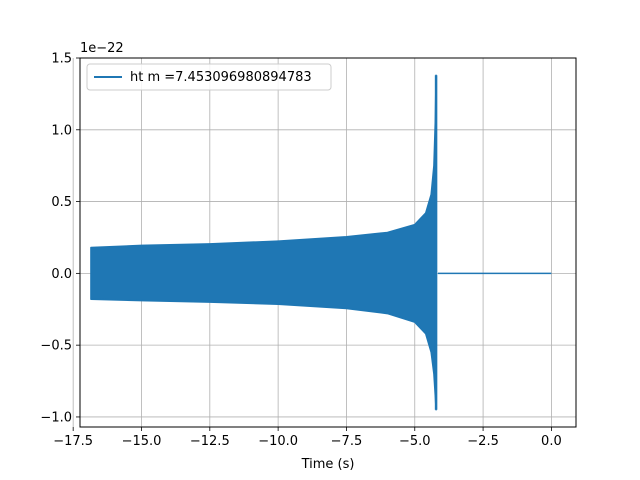 The image size is (640, 480). I want to click on y-tick-label: −0.5, so click(56, 346).